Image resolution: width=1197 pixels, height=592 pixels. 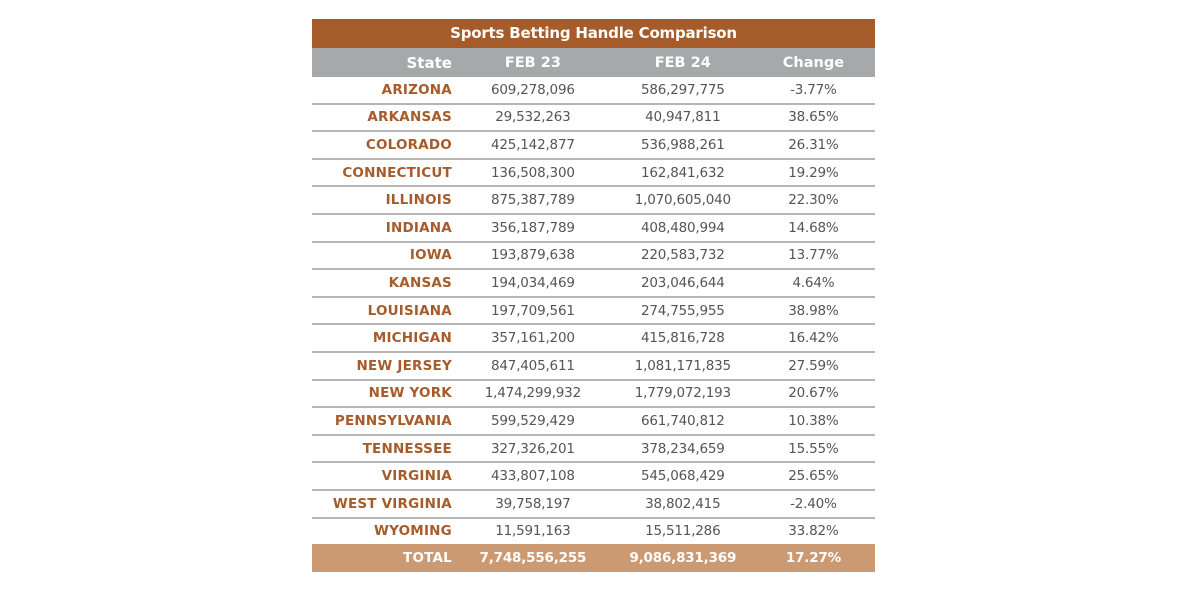 What do you see at coordinates (408, 144) in the screenshot?
I see `state-cell: COLORADO` at bounding box center [408, 144].